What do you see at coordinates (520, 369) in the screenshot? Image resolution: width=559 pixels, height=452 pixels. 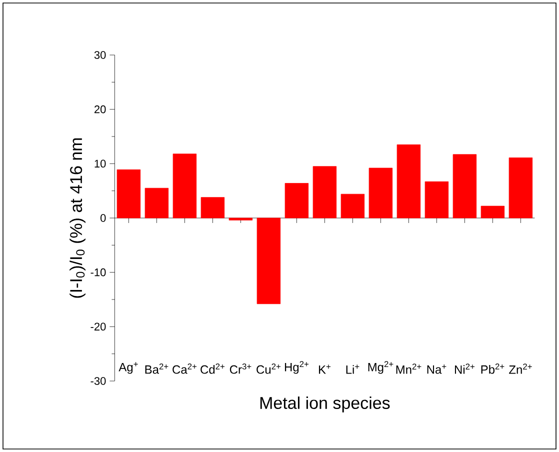 I see `x-tick-label: Zn$^{2+}$` at bounding box center [520, 369].